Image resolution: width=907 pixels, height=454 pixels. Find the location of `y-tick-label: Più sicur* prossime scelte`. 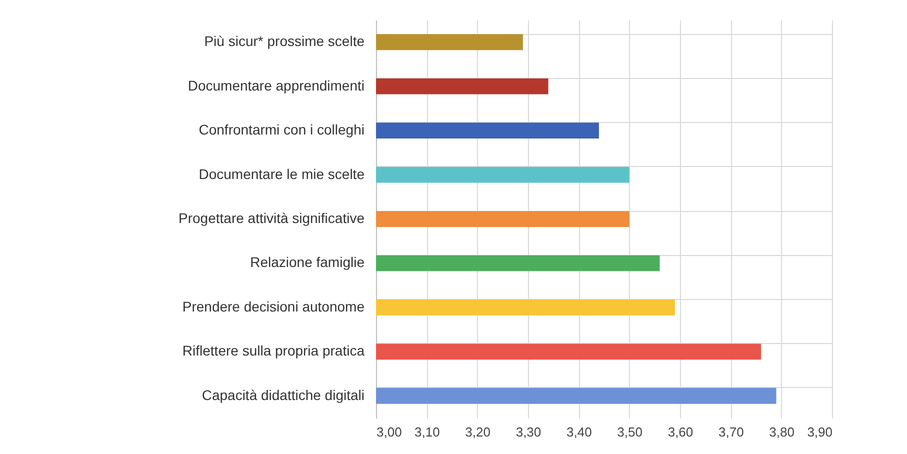

y-tick-label: Più sicur* prossime scelte is located at coordinates (284, 41).